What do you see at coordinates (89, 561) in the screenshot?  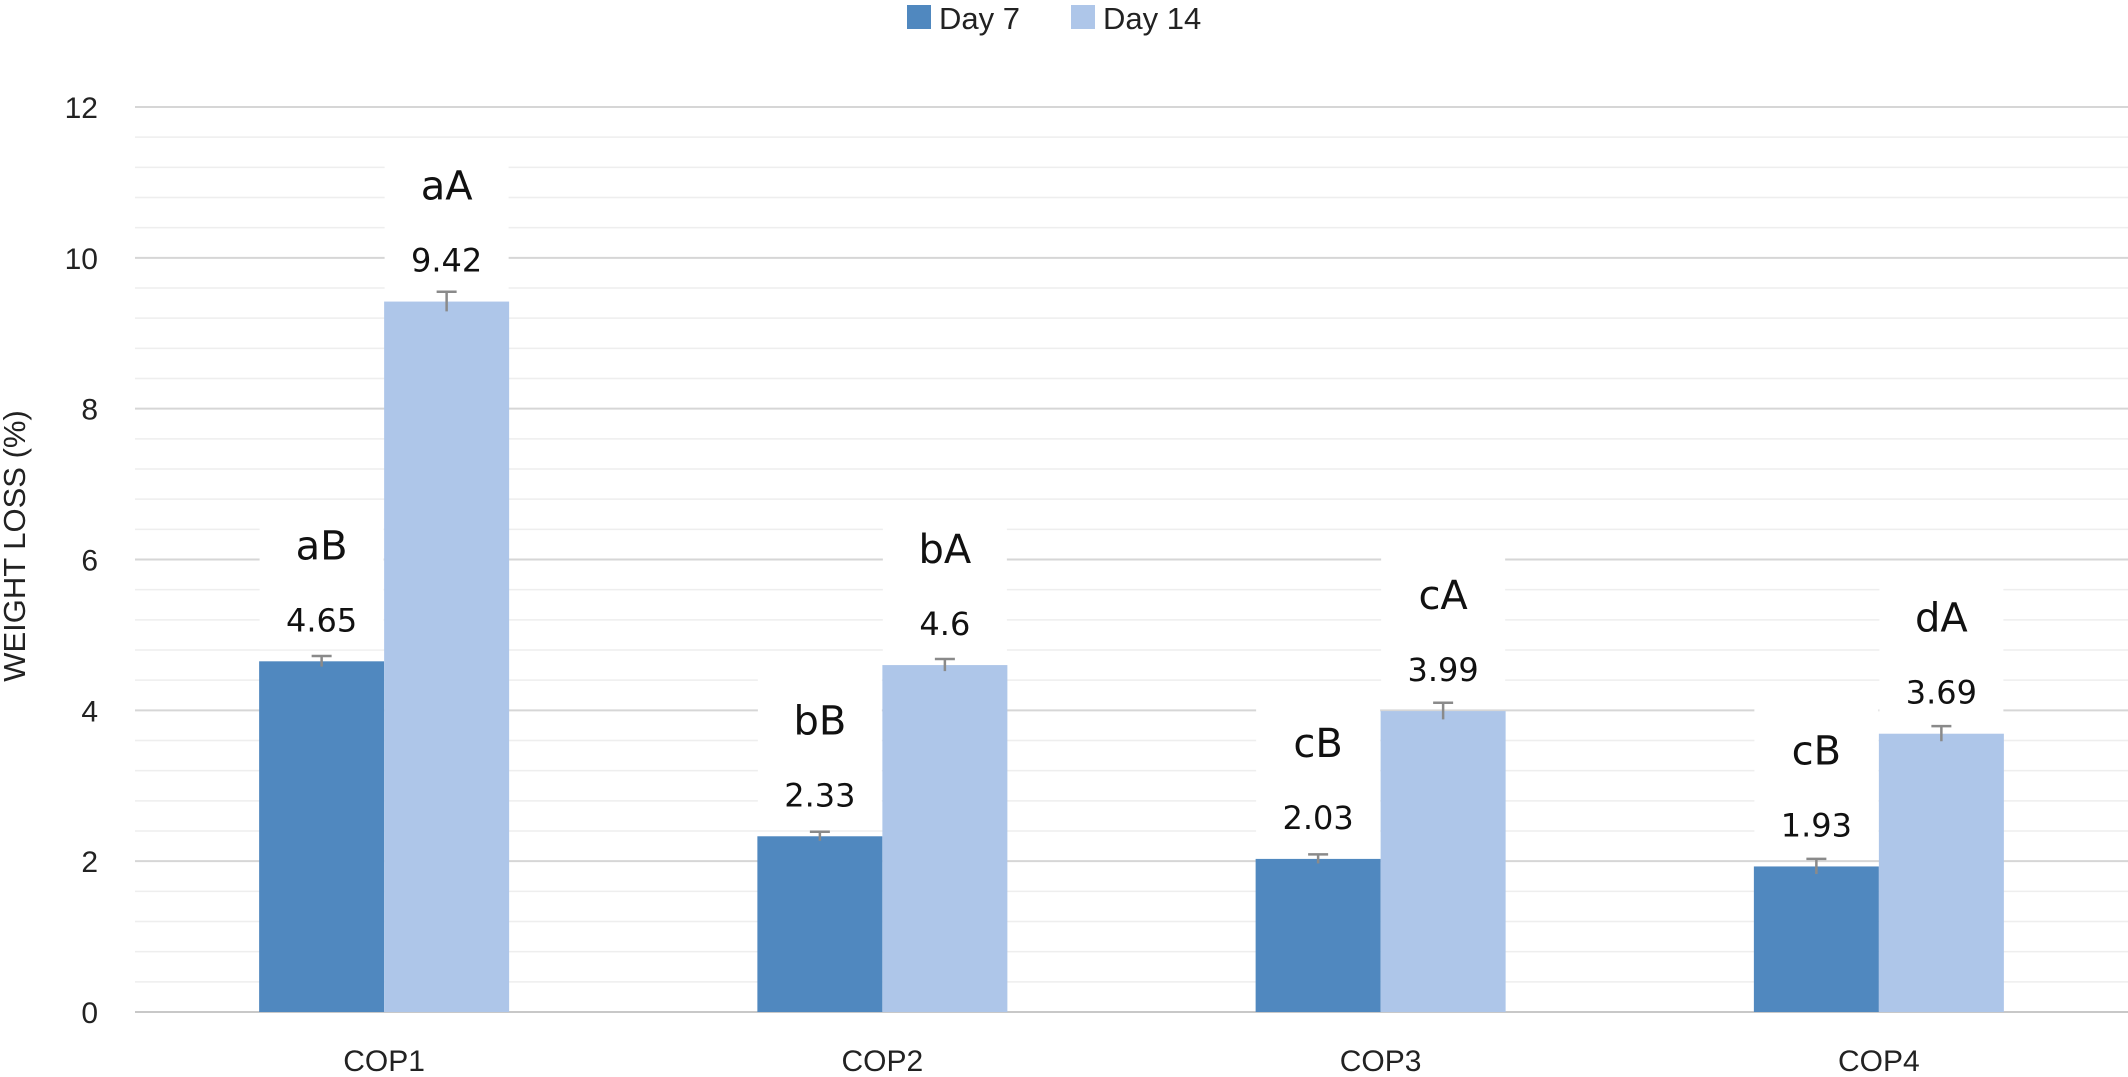 I see `y-tick-label: 6` at bounding box center [89, 561].